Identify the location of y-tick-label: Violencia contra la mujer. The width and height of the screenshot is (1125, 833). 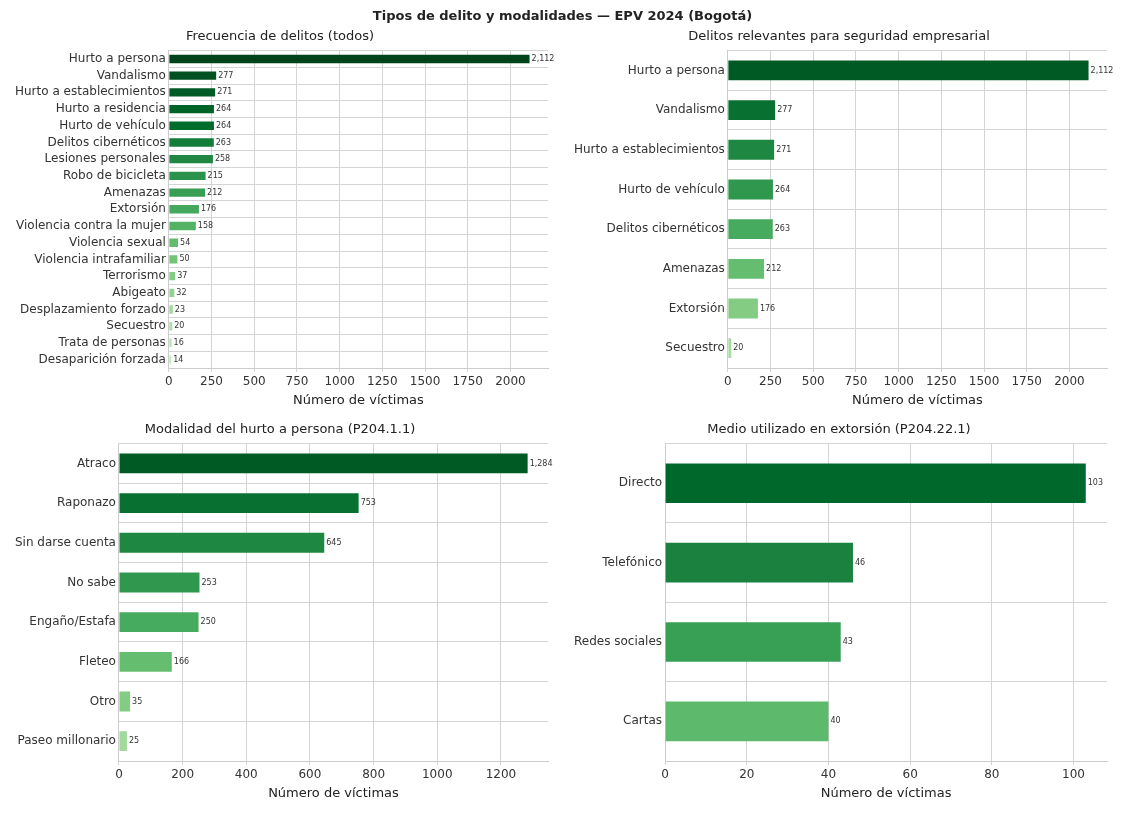
(91, 225).